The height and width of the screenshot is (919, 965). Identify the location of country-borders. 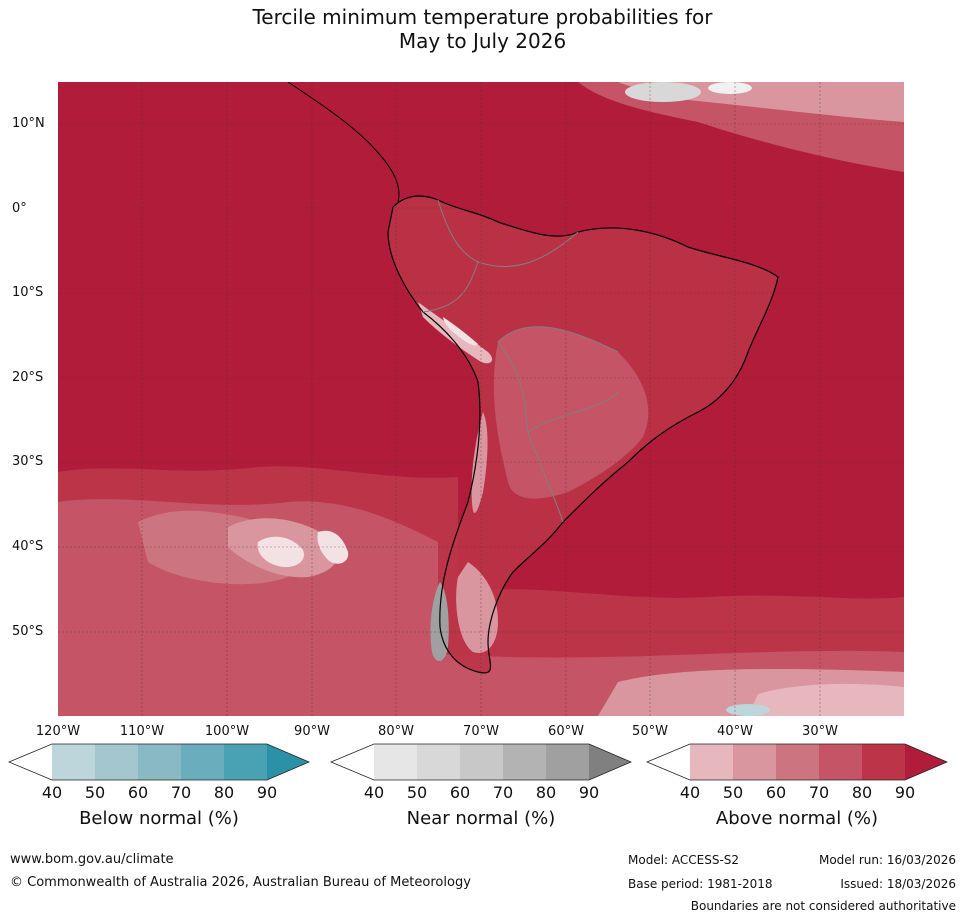
(520, 361).